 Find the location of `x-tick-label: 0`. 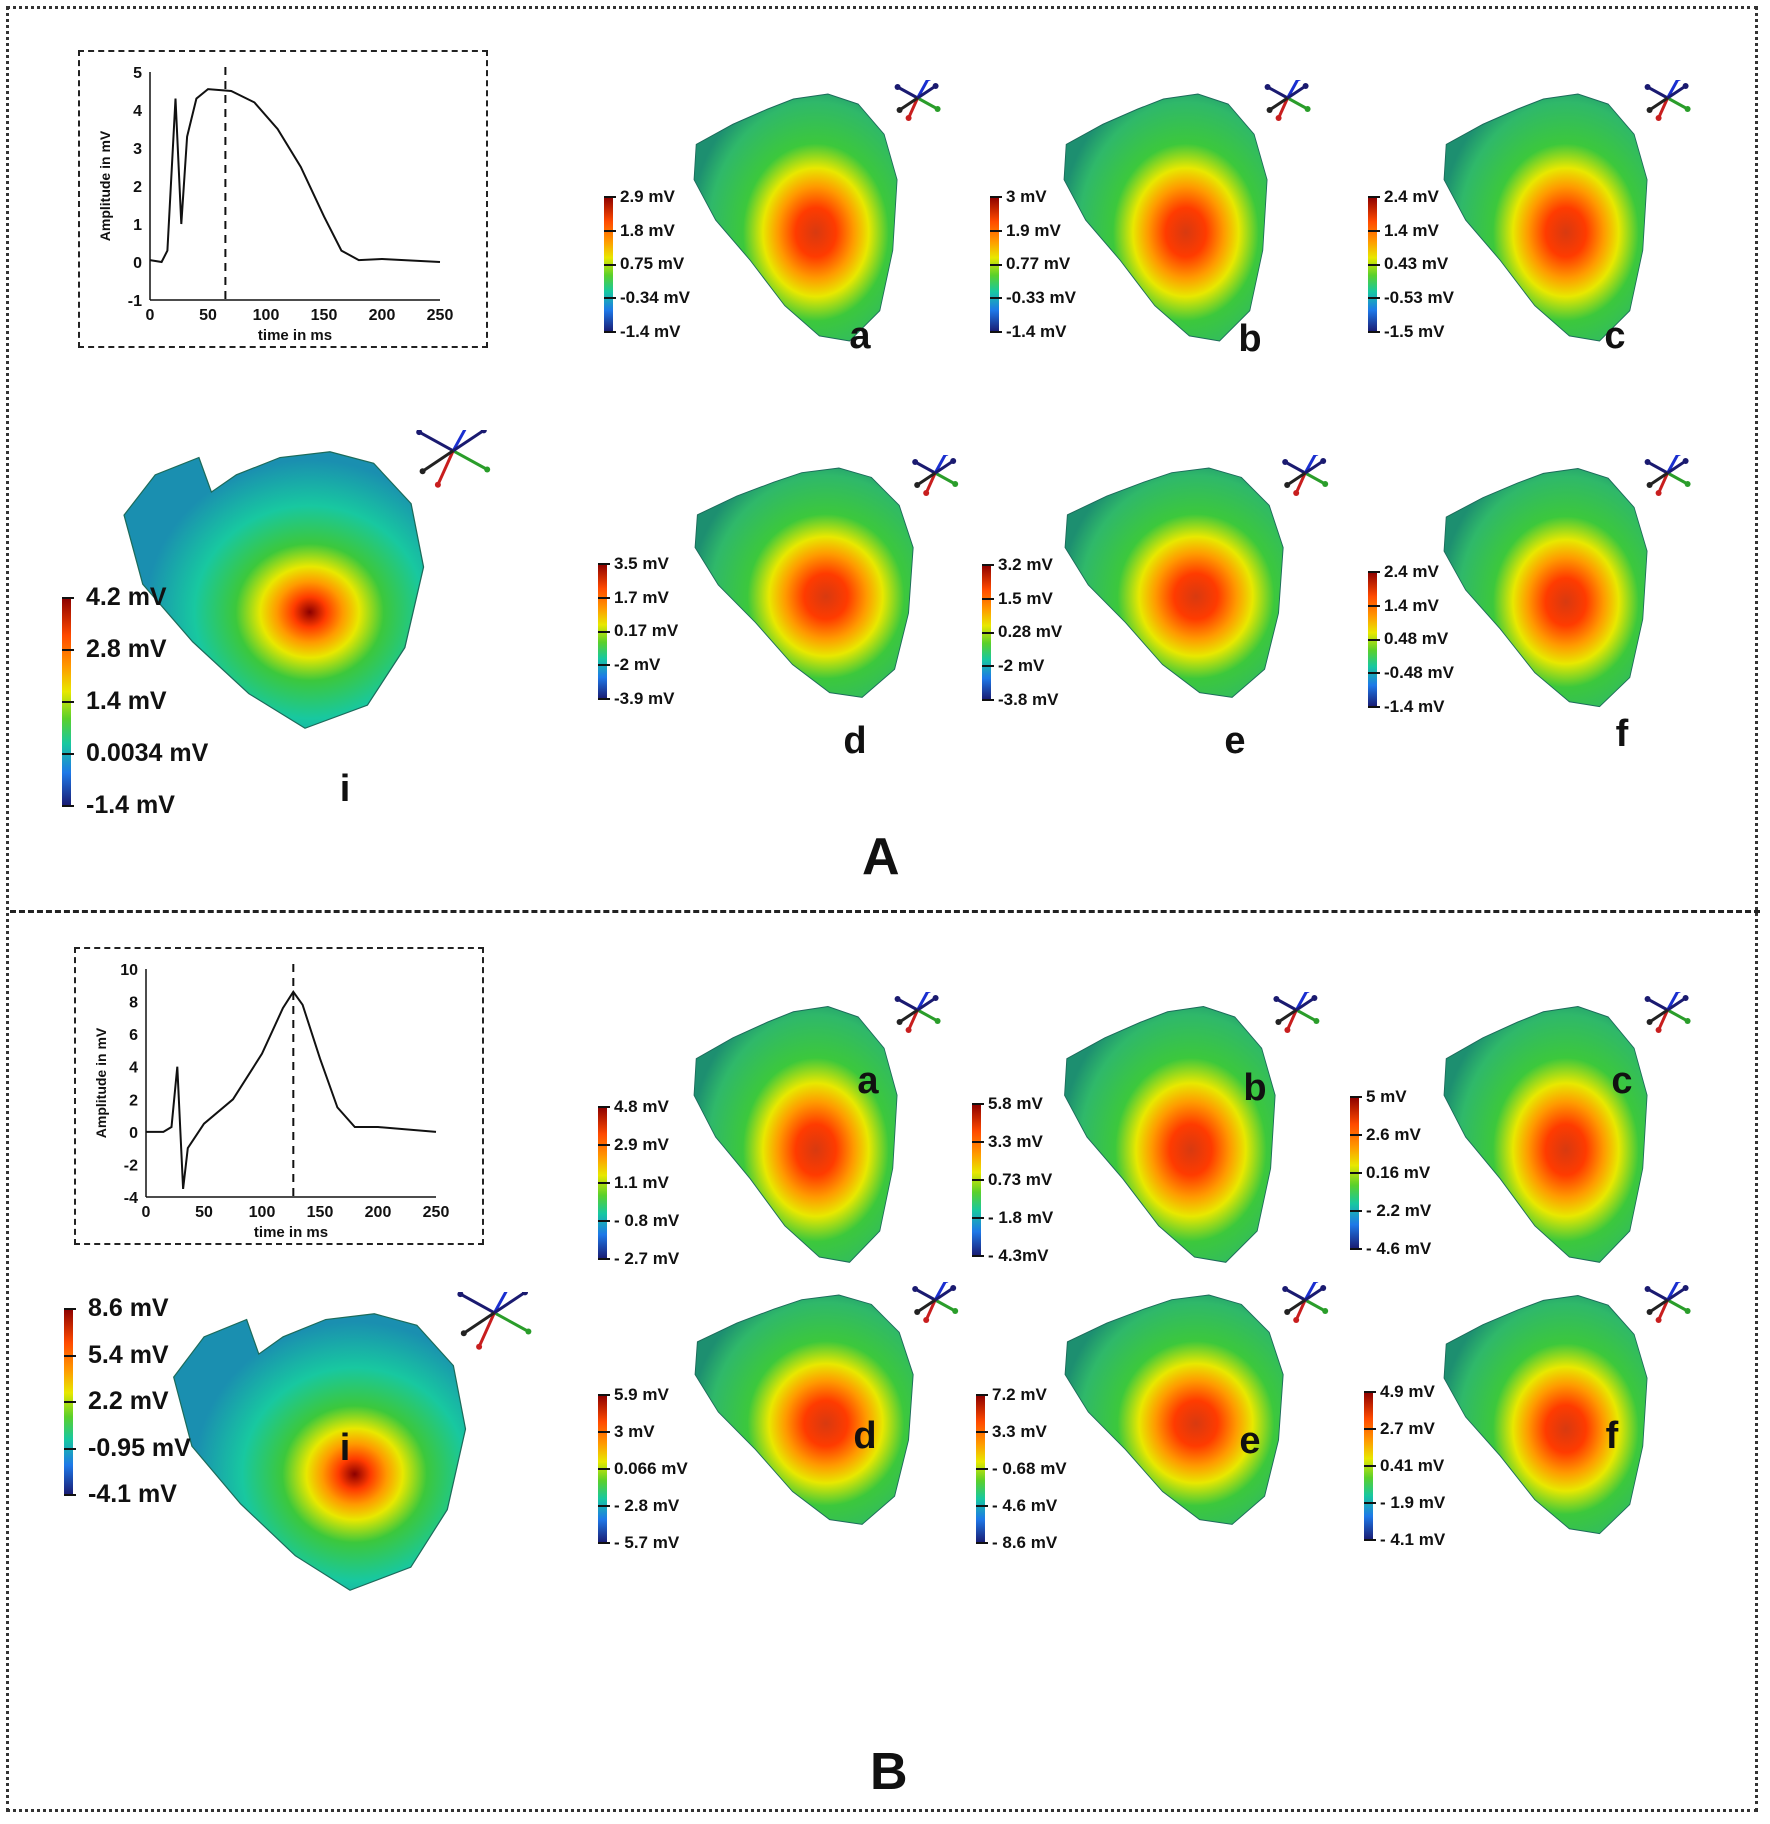

x-tick-label: 0 is located at coordinates (146, 1212).